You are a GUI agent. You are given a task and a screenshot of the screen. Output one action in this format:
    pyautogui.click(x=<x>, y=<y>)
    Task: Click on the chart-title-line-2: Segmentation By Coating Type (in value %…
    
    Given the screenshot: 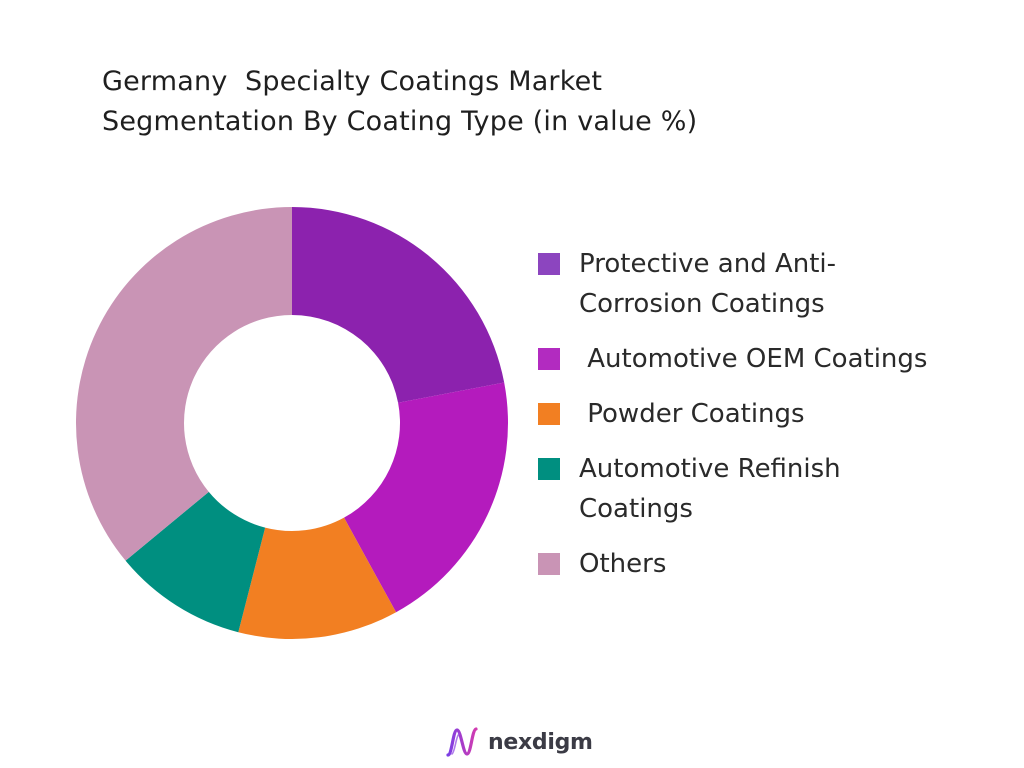 What is the action you would take?
    pyautogui.click(x=400, y=121)
    